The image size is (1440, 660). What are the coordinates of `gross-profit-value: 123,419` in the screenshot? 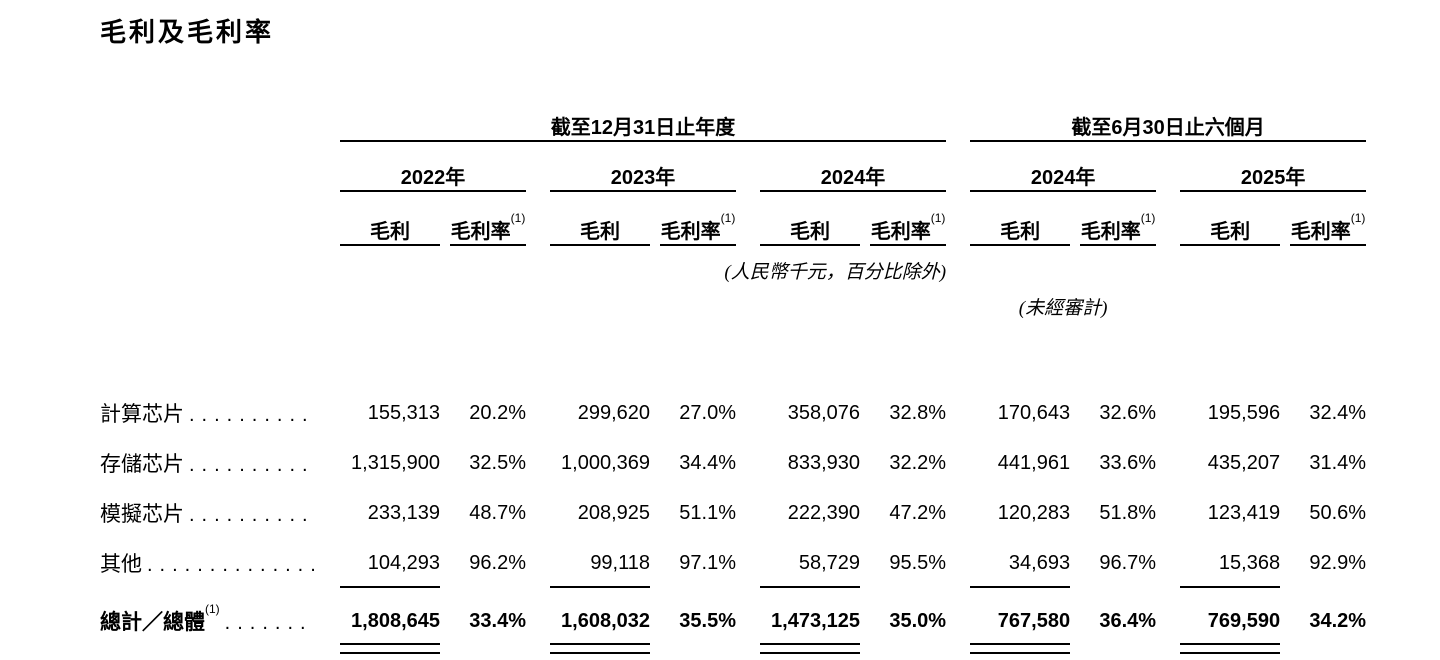 It's located at (1244, 512).